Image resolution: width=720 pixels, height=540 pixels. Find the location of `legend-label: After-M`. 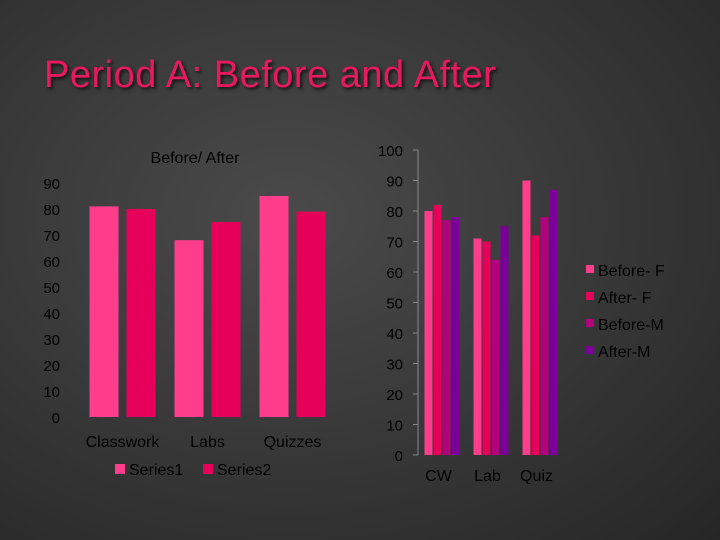

legend-label: After-M is located at coordinates (624, 352).